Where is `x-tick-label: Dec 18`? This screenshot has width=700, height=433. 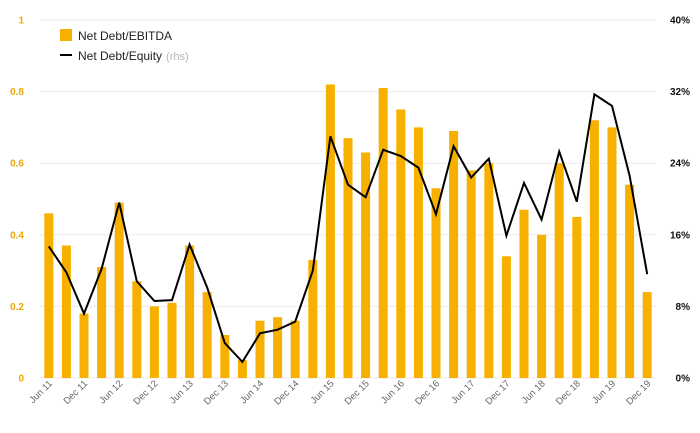 x-tick-label: Dec 18 is located at coordinates (568, 392).